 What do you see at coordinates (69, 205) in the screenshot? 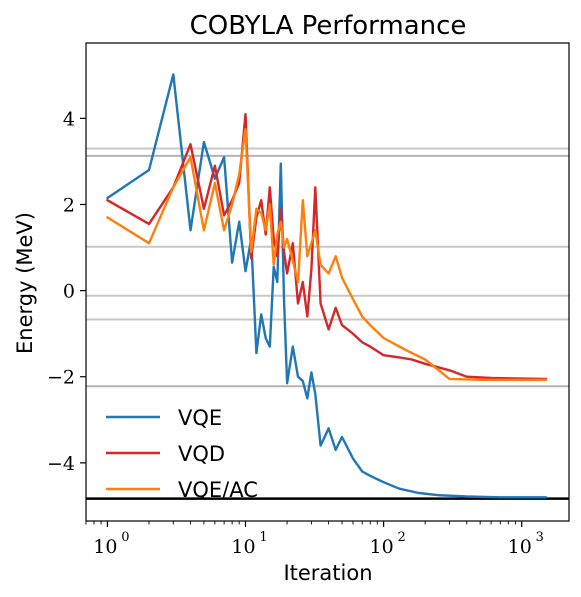
I see `y-tick-label: 2` at bounding box center [69, 205].